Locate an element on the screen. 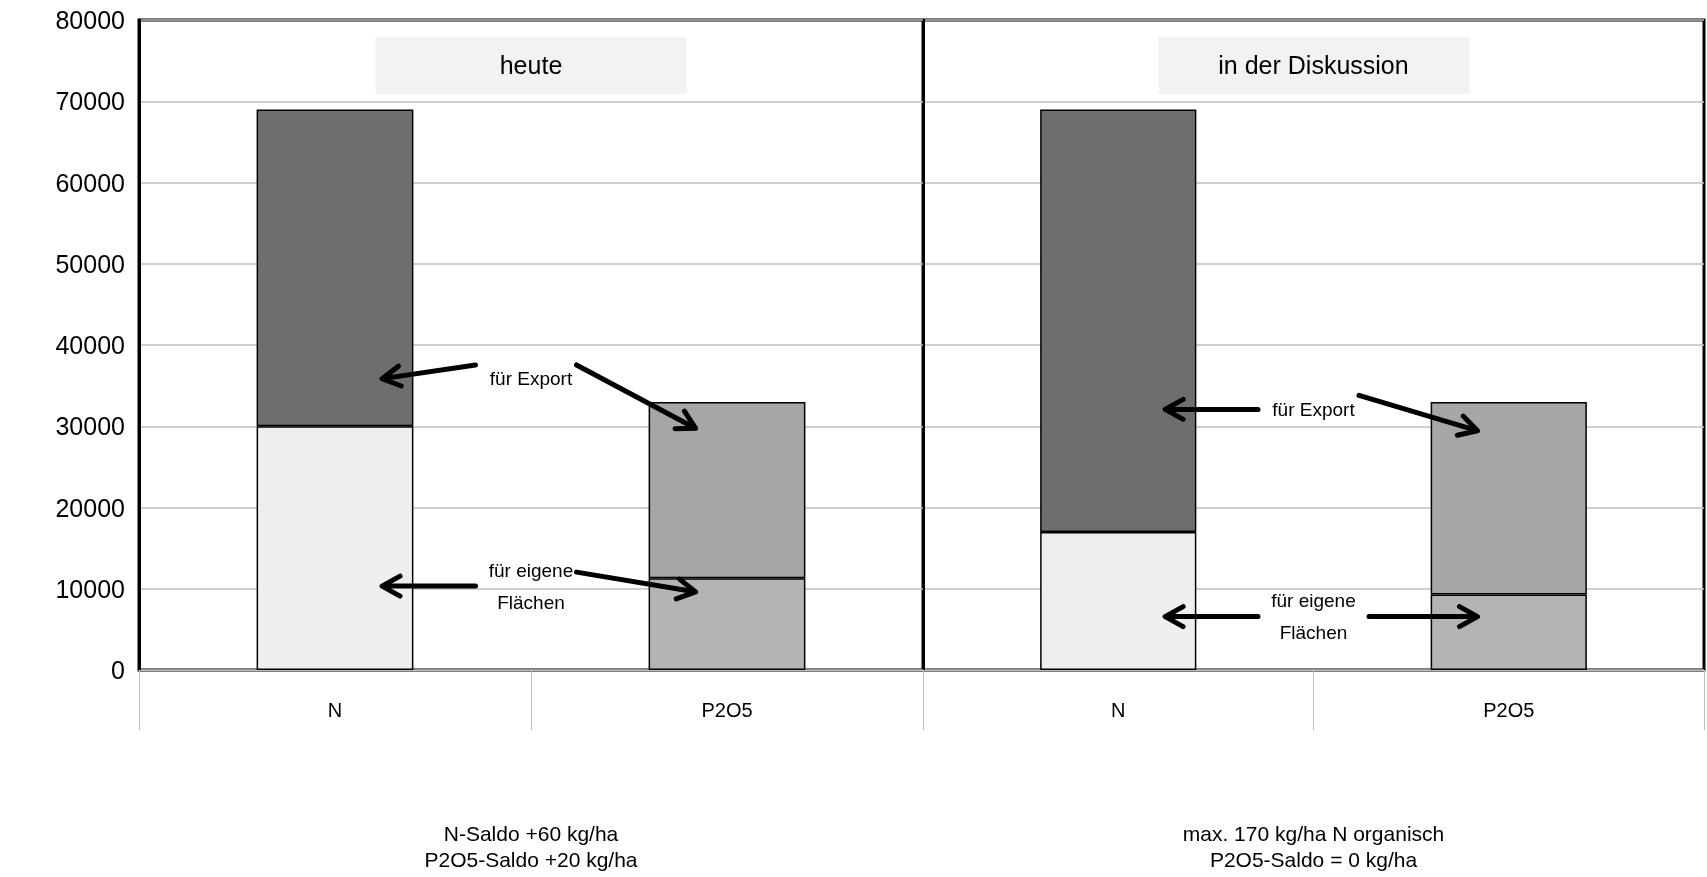 The height and width of the screenshot is (877, 1707). y-tick-label: 10000 is located at coordinates (90, 588).